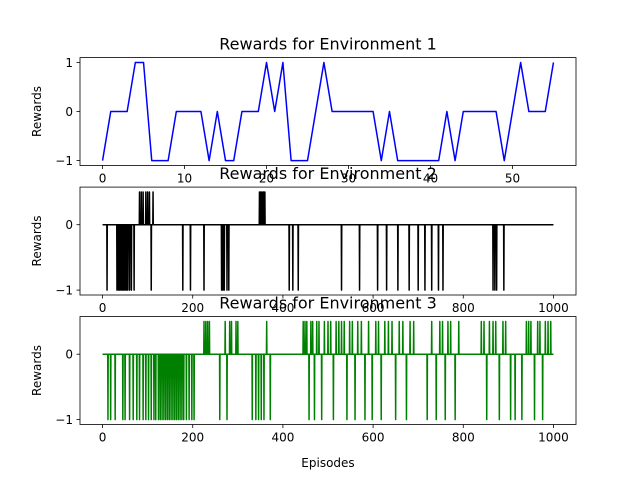  I want to click on y-axis-label-environment-2: Rewards, so click(37, 241).